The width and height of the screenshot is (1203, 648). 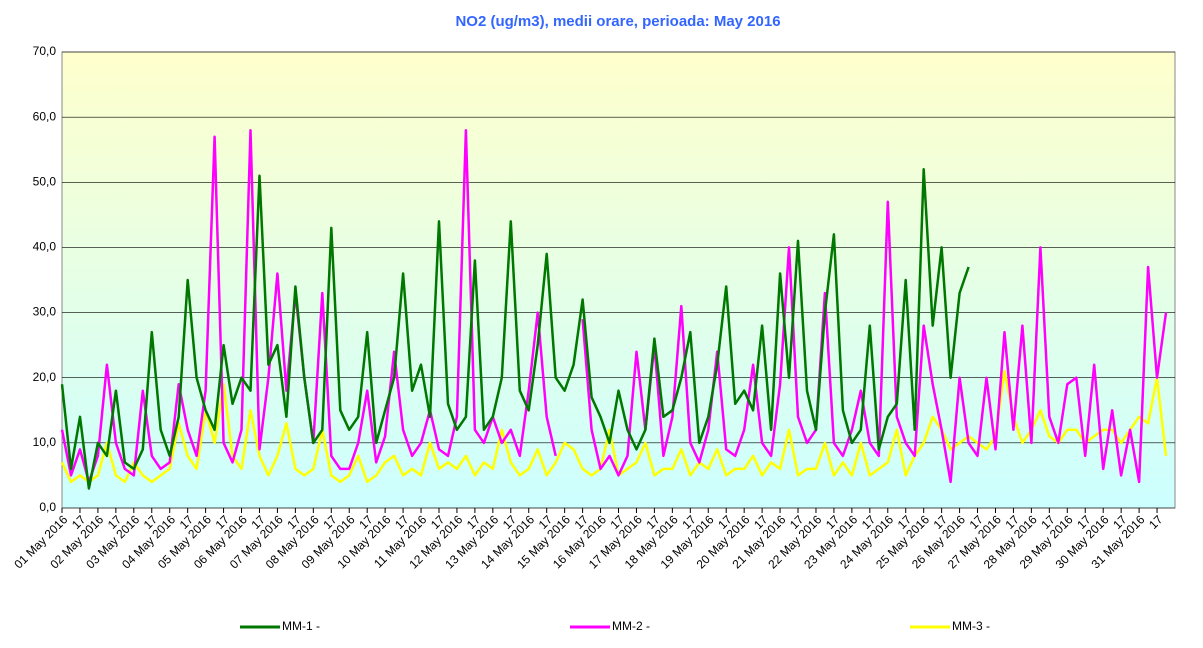 What do you see at coordinates (45, 116) in the screenshot?
I see `y-tick-label: 60,0` at bounding box center [45, 116].